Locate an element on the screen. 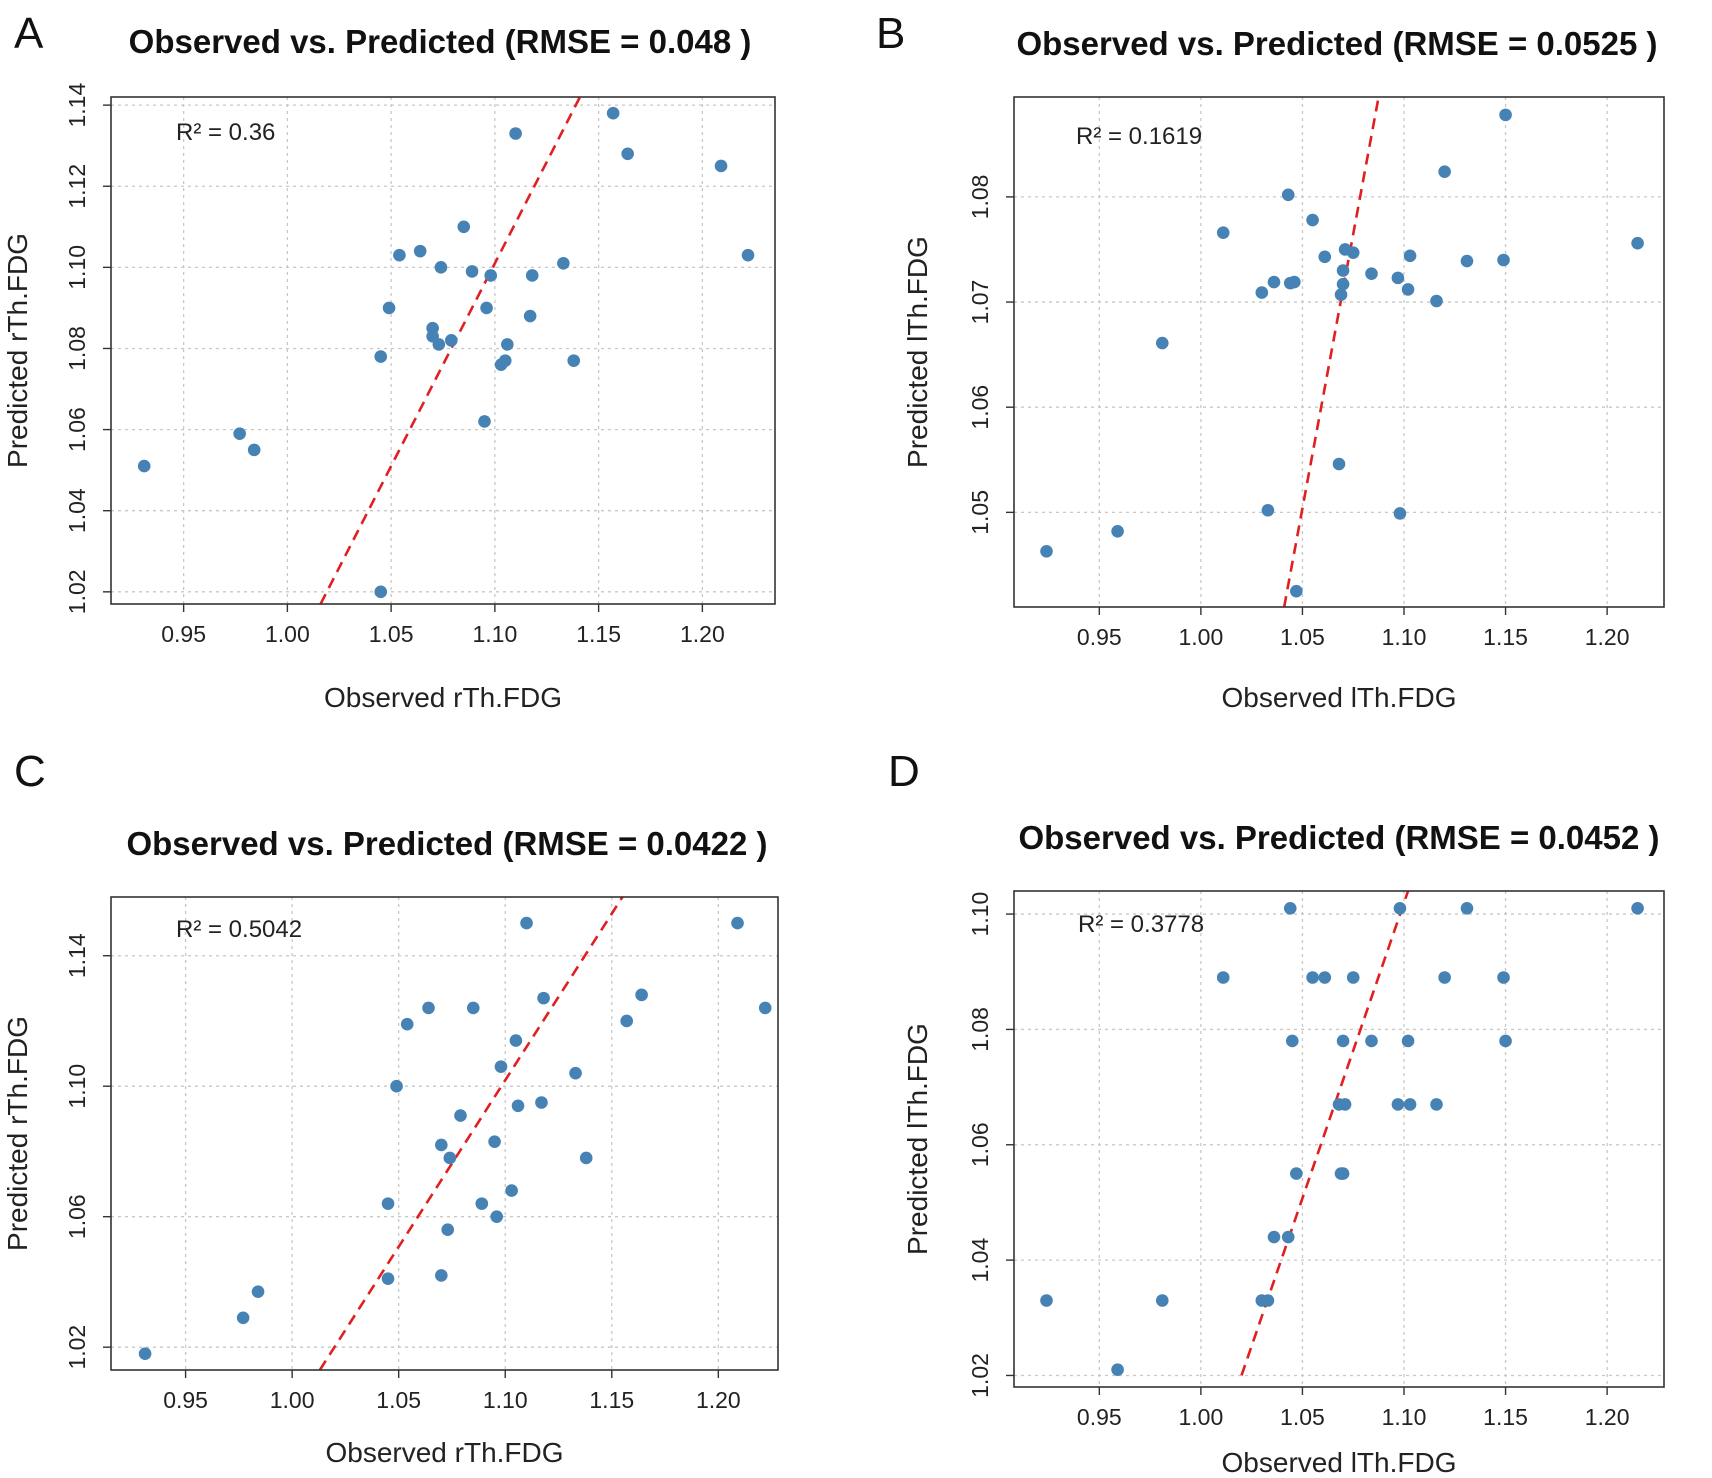  y-axis-ticks: 1.02 1.04 1.06 1.08 1.10 1.12 1.14 is located at coordinates (87, 348).